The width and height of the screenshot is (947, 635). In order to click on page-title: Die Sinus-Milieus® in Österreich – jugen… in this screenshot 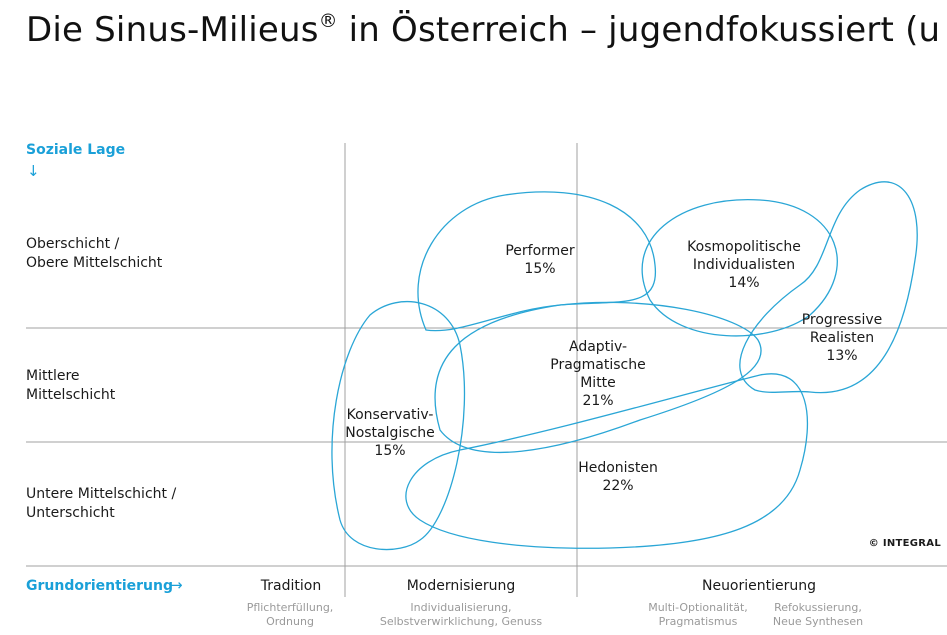, I will do `click(483, 30)`.